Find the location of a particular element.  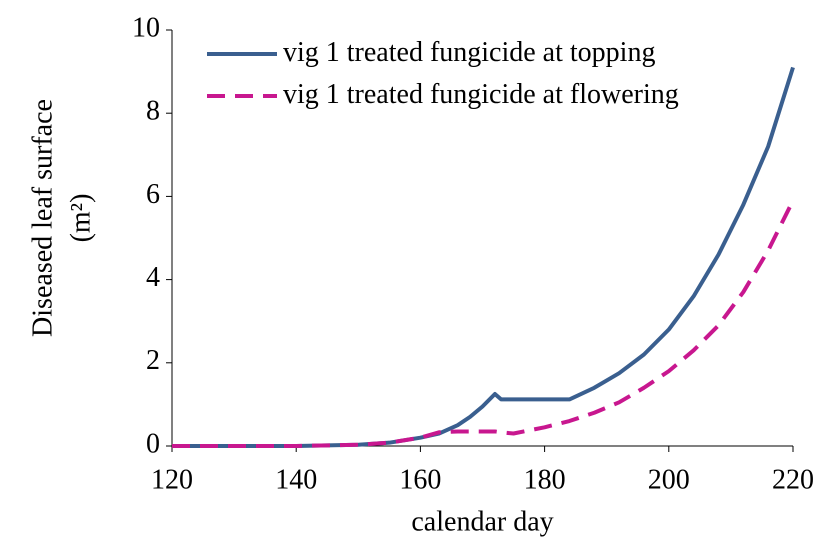

y-tick-label: 2 is located at coordinates (153, 360).